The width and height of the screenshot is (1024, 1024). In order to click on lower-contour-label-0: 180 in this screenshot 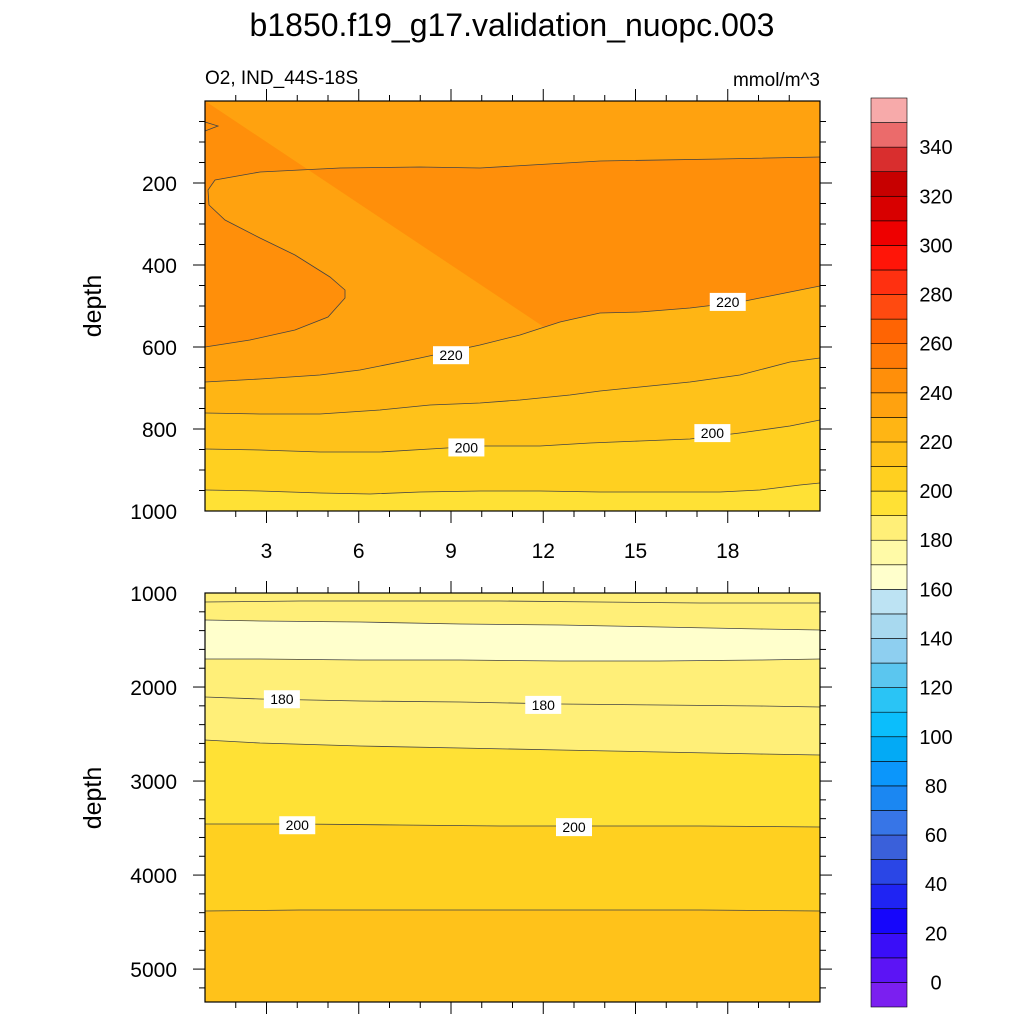, I will do `click(282, 699)`.